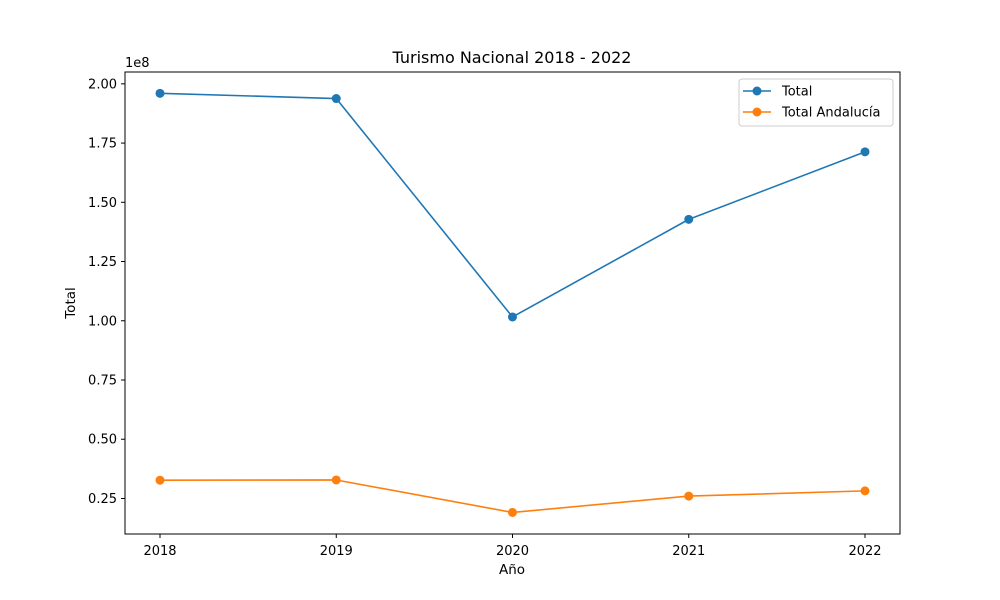 The width and height of the screenshot is (1000, 600). Describe the element at coordinates (102, 499) in the screenshot. I see `y-tick-label: 0.25` at that location.